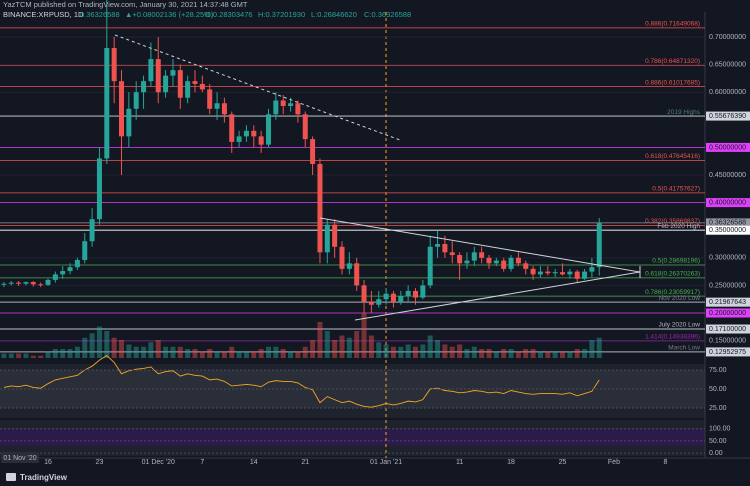 The image size is (750, 486). Describe the element at coordinates (254, 462) in the screenshot. I see `x-tick-label: 14` at that location.